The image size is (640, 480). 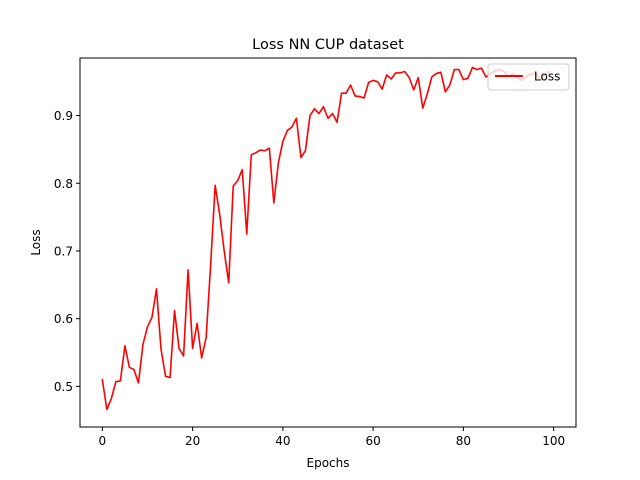 I want to click on x-axis-label: Epochs, so click(x=328, y=463).